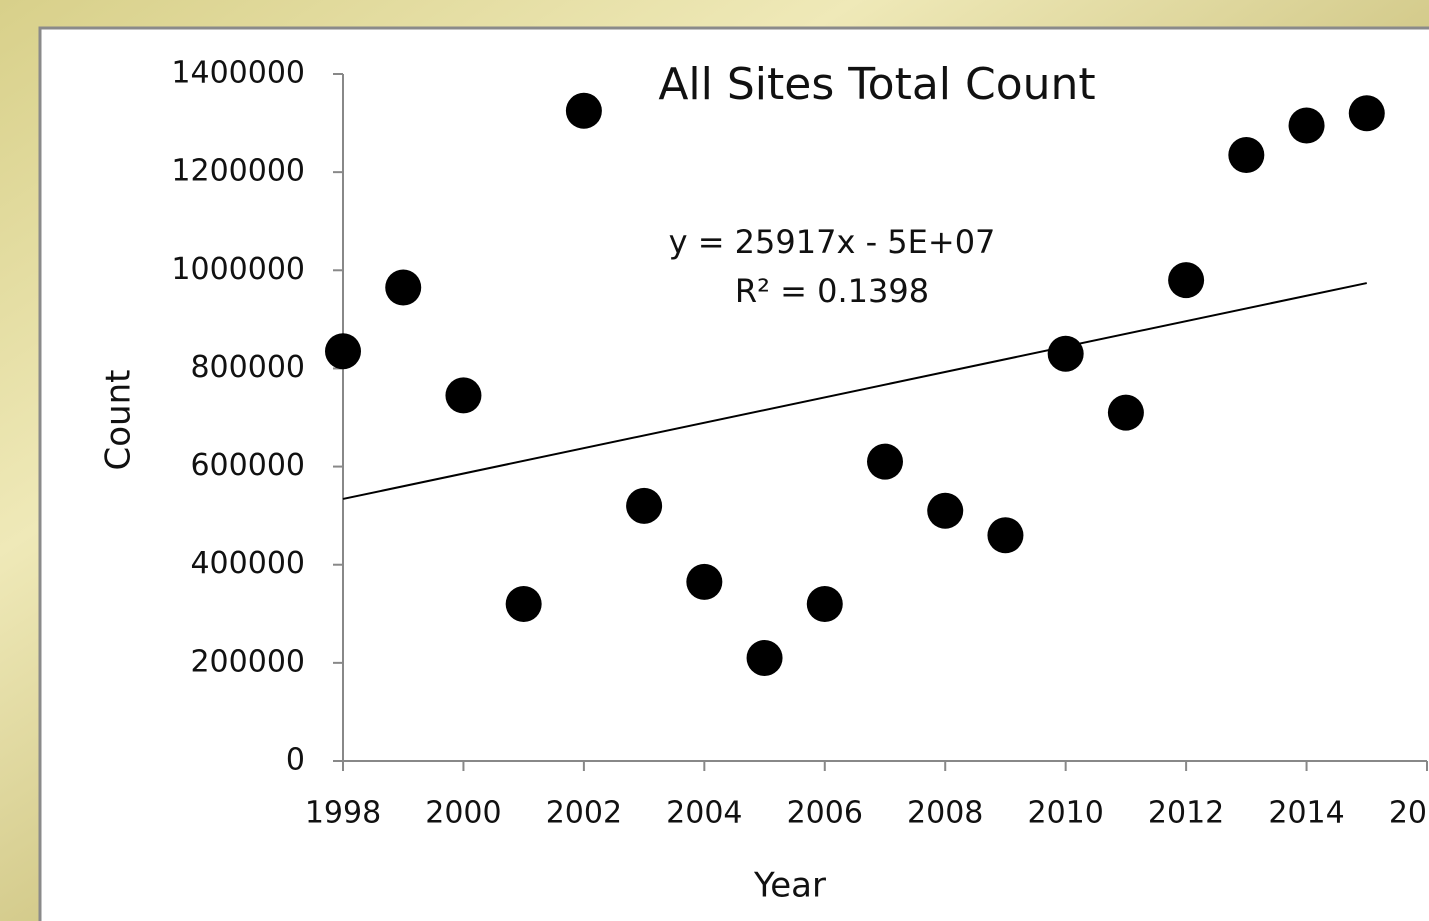  I want to click on x-tick-label: 2014, so click(1306, 813).